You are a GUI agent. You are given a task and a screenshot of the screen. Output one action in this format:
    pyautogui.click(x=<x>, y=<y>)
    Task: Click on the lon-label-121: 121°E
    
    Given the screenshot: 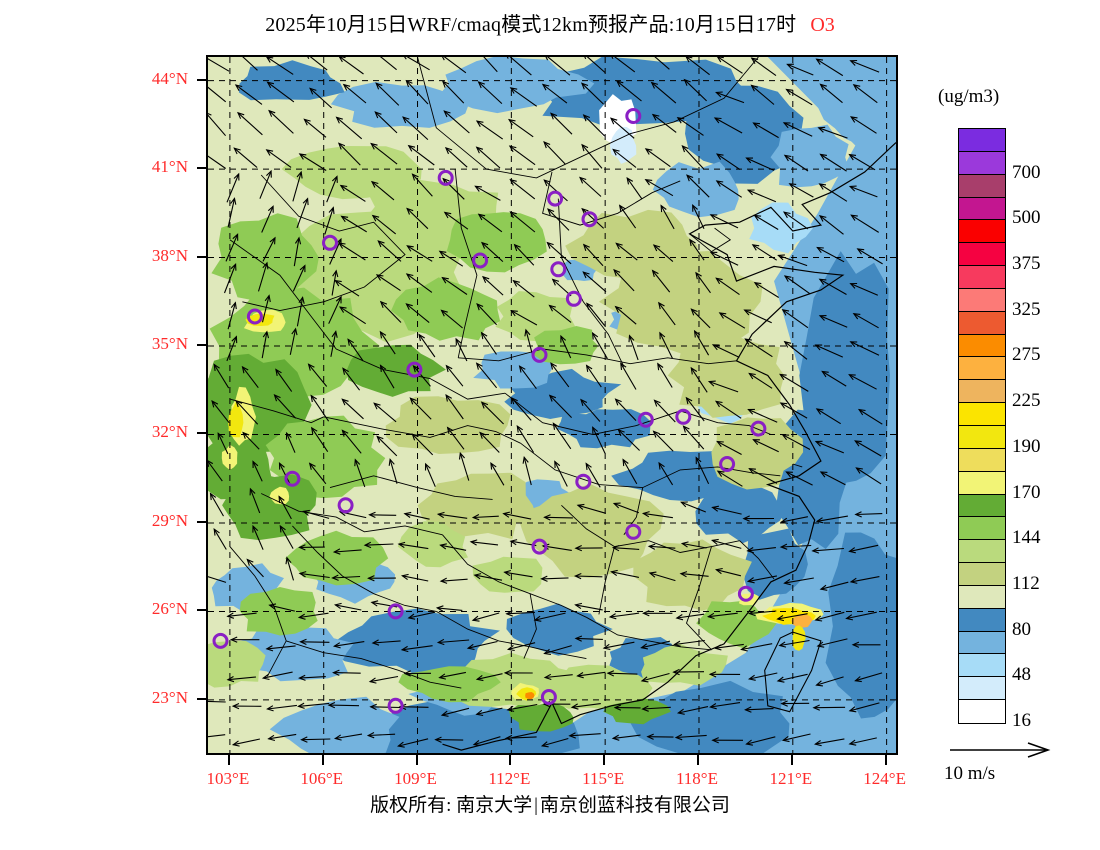 What is the action you would take?
    pyautogui.click(x=791, y=778)
    